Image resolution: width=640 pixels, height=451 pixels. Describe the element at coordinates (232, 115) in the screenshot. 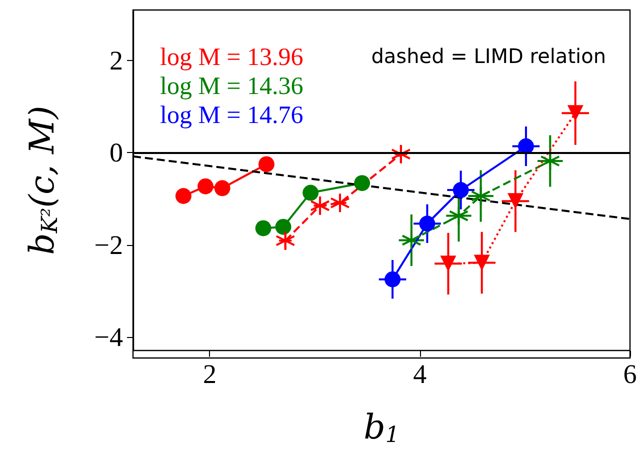

I see `text: log M = 14.76` at that location.